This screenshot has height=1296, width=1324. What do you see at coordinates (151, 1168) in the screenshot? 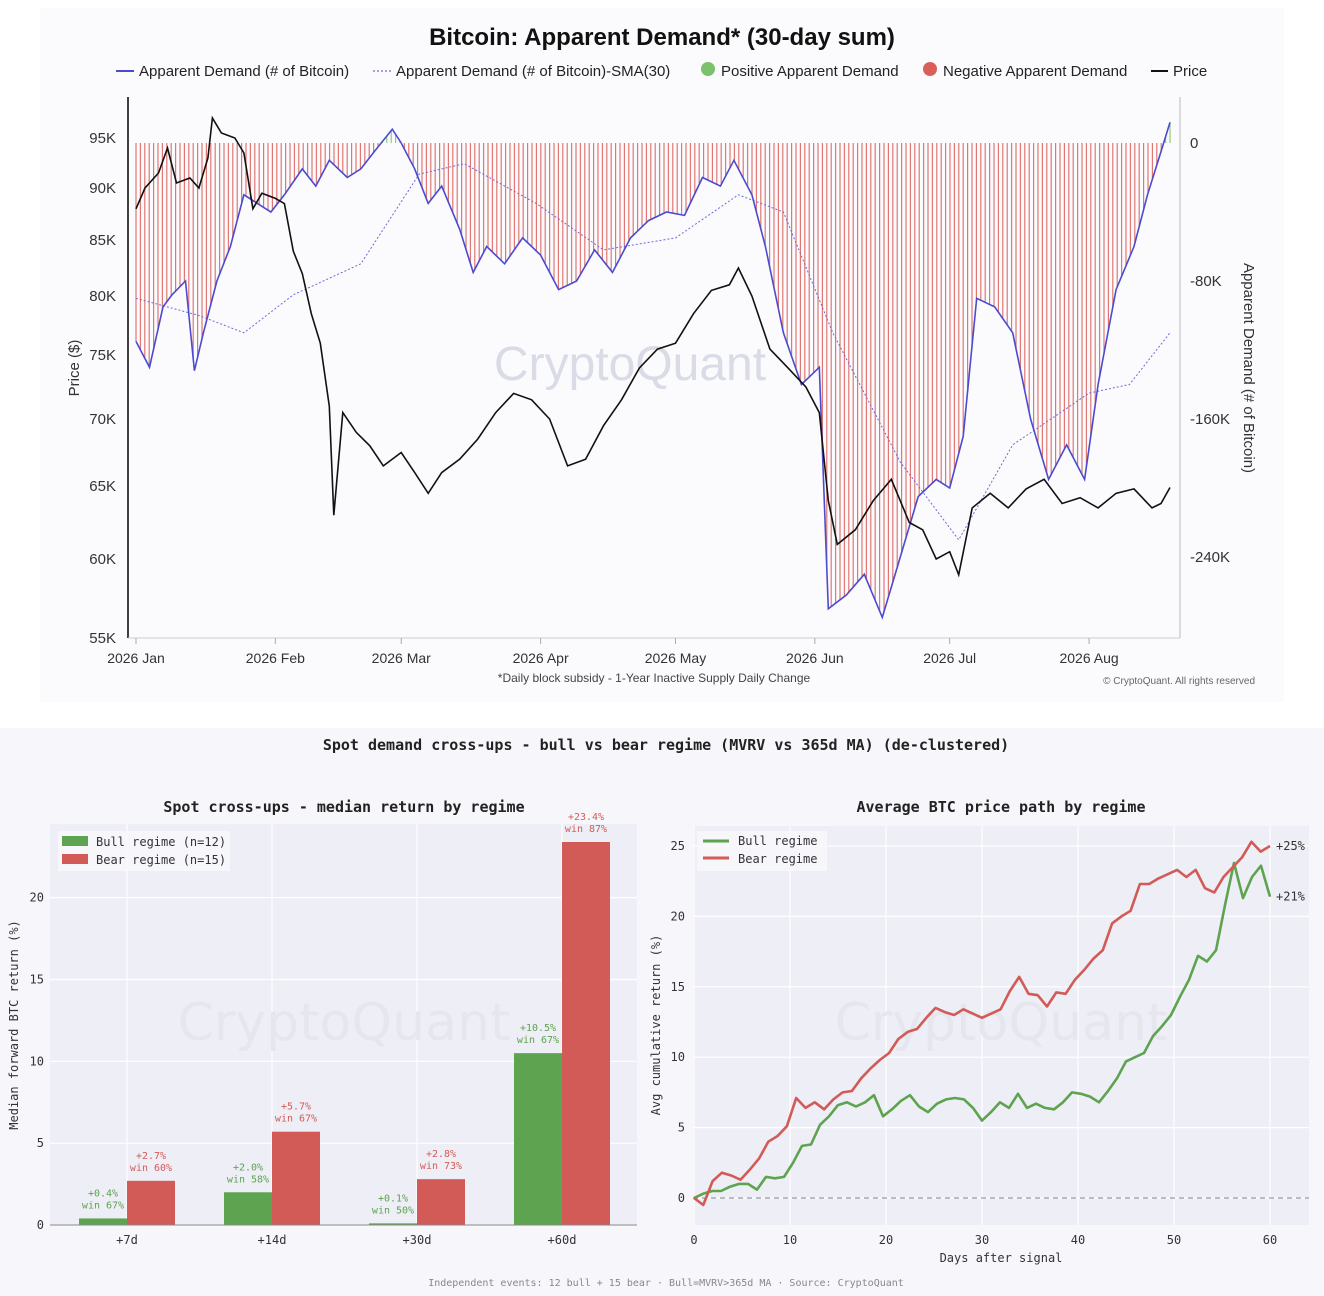
I see `bear-bar-win: win 60%` at bounding box center [151, 1168].